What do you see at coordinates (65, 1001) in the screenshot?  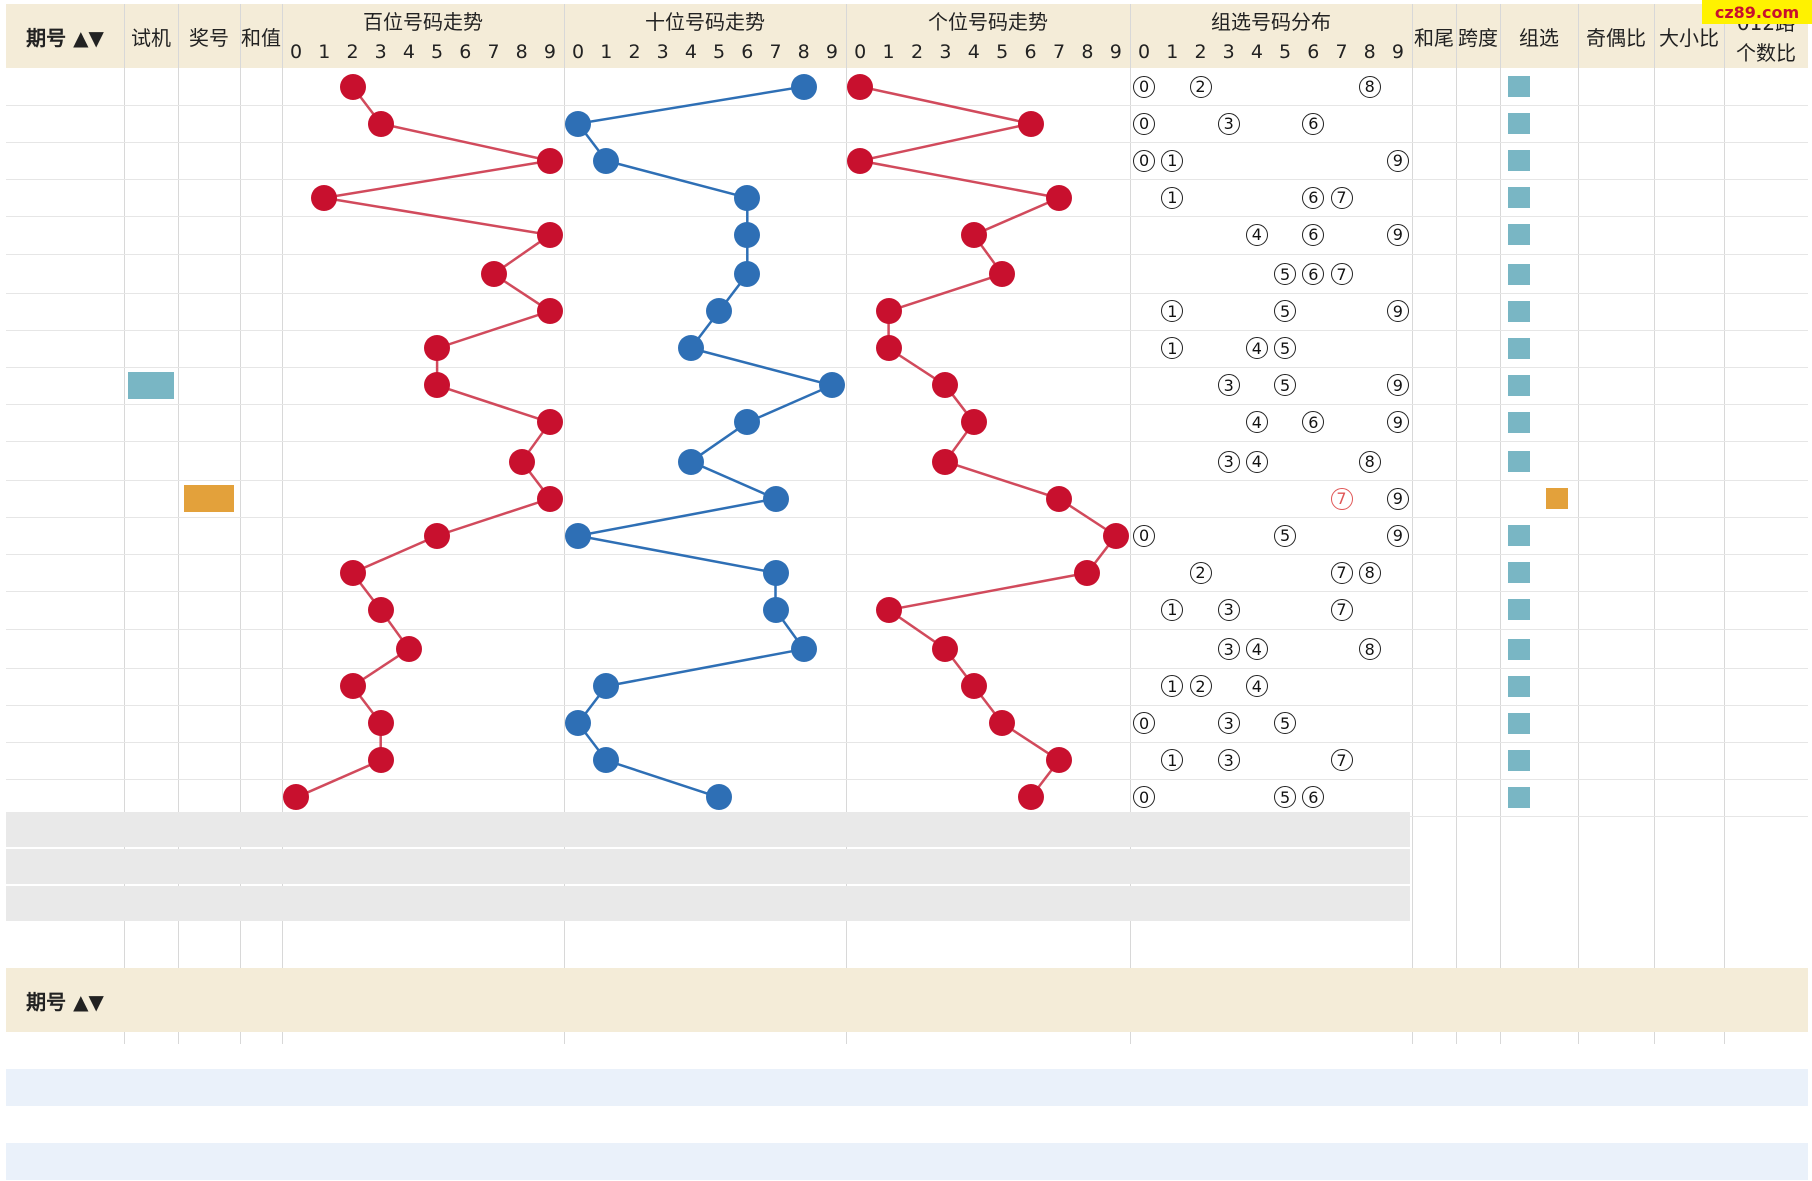 I see `footer-header-period: 期号 ▲▼` at bounding box center [65, 1001].